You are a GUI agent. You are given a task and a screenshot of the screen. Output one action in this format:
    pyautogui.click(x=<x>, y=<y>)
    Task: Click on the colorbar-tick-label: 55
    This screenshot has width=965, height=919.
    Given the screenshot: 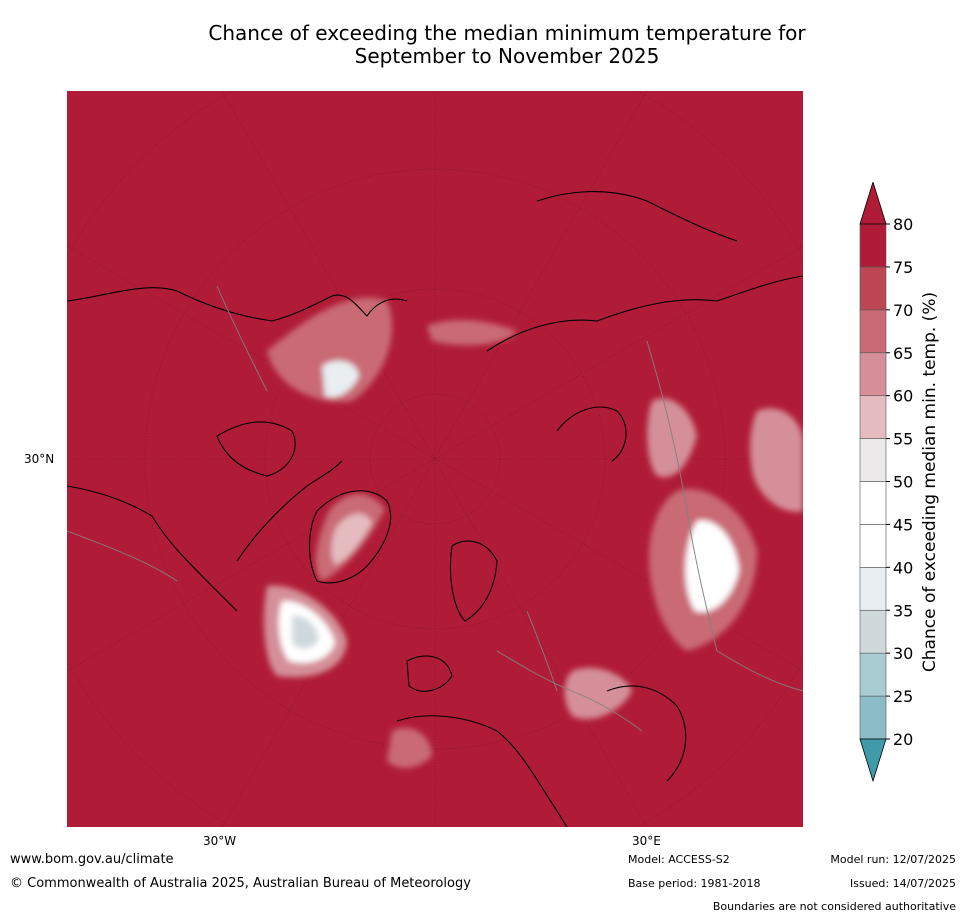 What is the action you would take?
    pyautogui.click(x=903, y=439)
    